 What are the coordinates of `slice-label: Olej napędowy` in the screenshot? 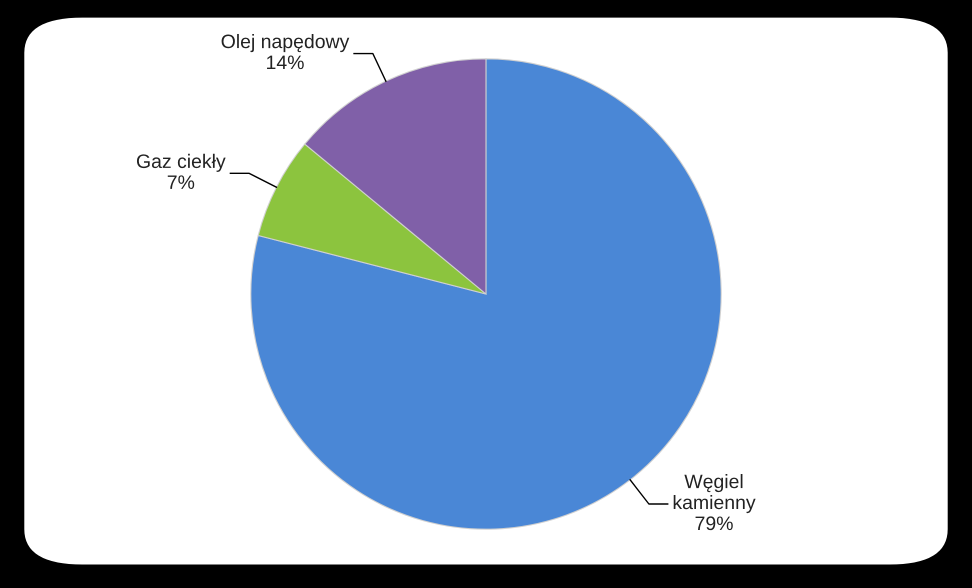 It's located at (286, 43).